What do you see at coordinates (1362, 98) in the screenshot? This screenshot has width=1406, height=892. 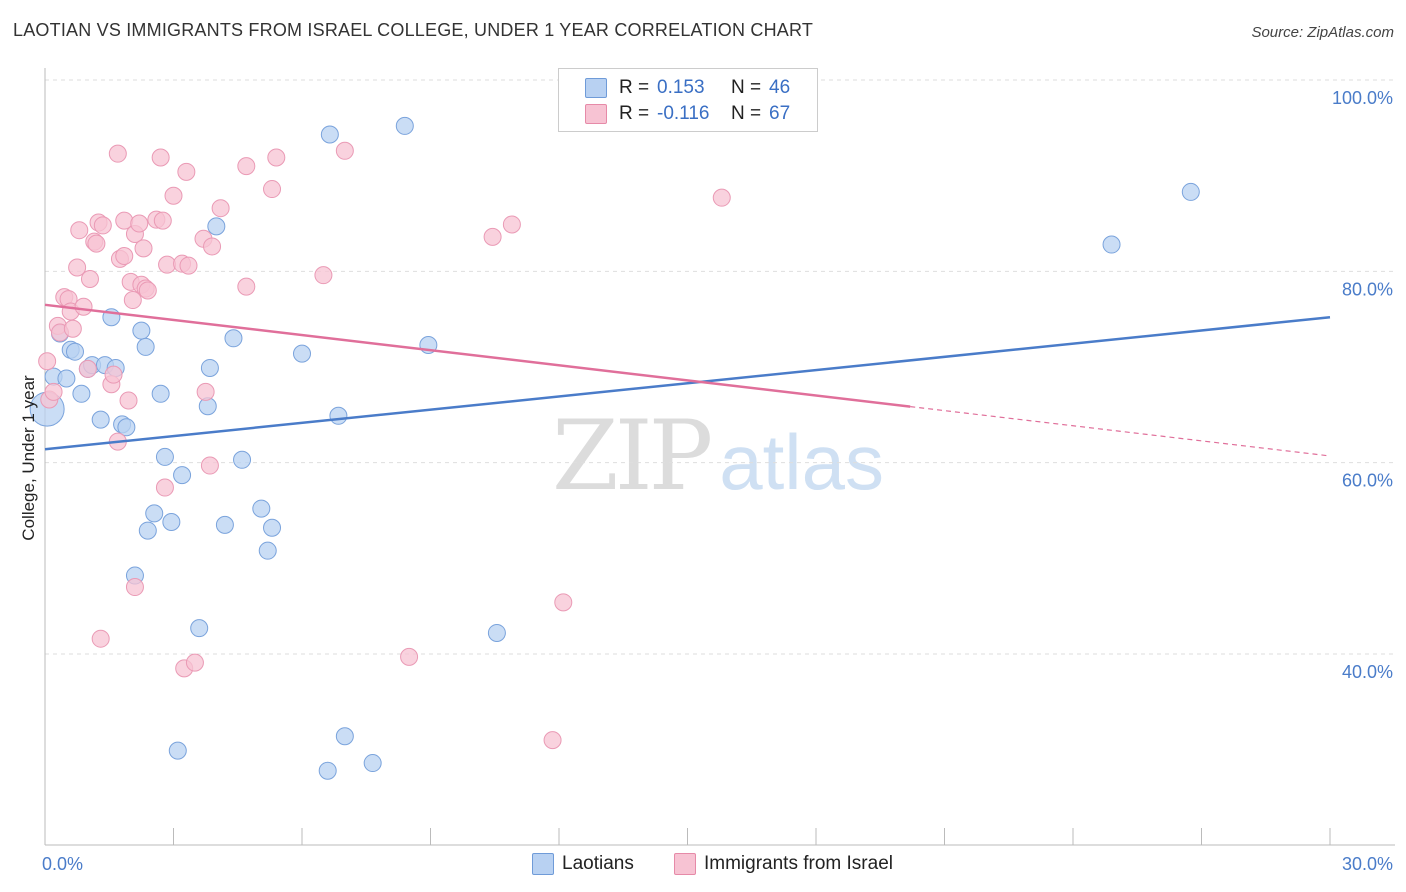 I see `y-tick-label: 100.0%` at bounding box center [1362, 98].